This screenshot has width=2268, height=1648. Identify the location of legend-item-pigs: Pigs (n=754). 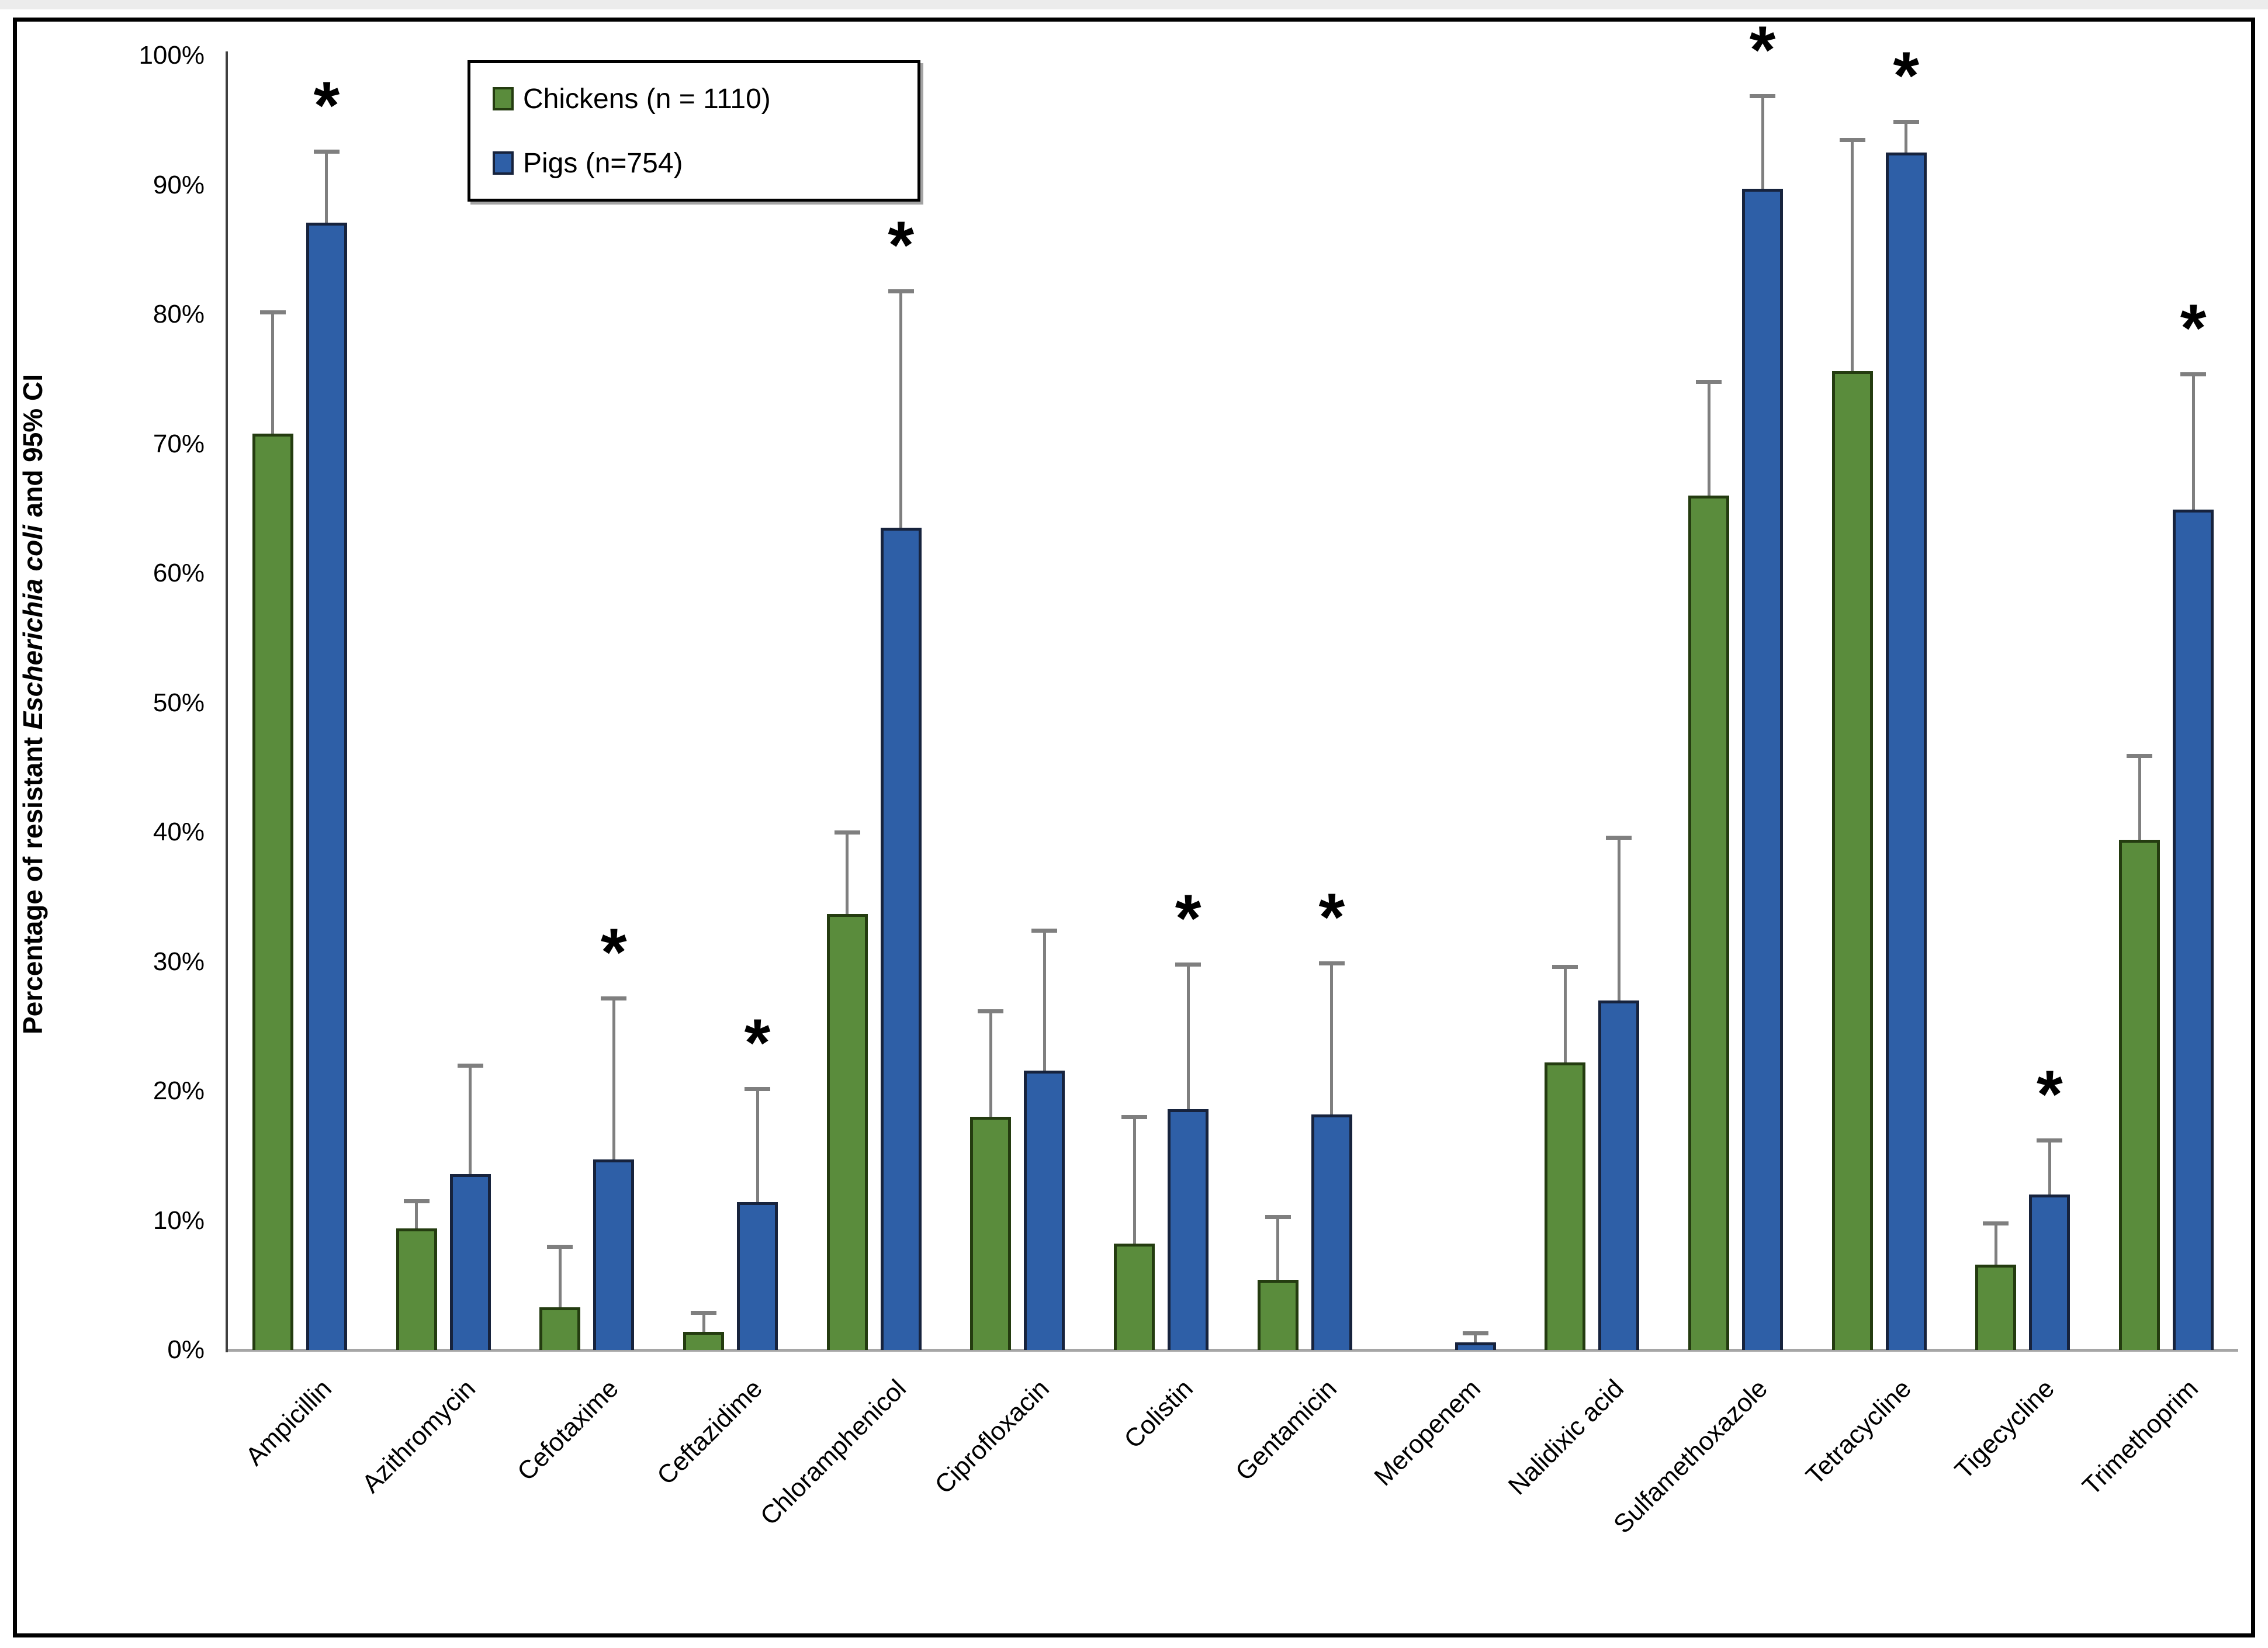
(588, 163).